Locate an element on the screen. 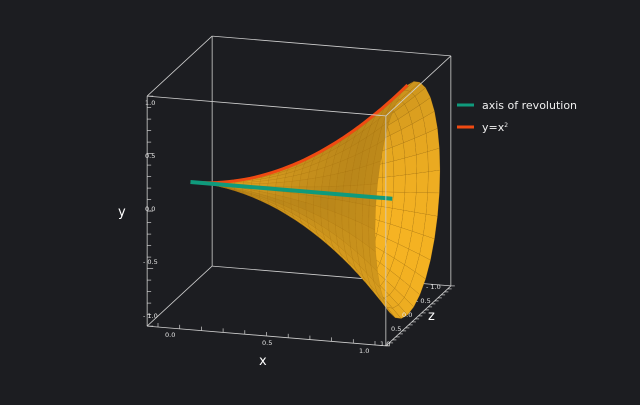  axis-of-revolution-line is located at coordinates (291, 190).